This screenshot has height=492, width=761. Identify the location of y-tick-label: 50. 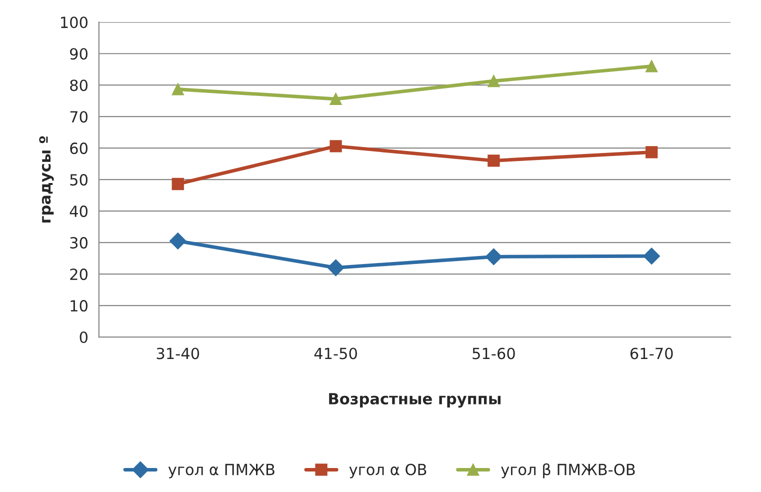
(79, 180).